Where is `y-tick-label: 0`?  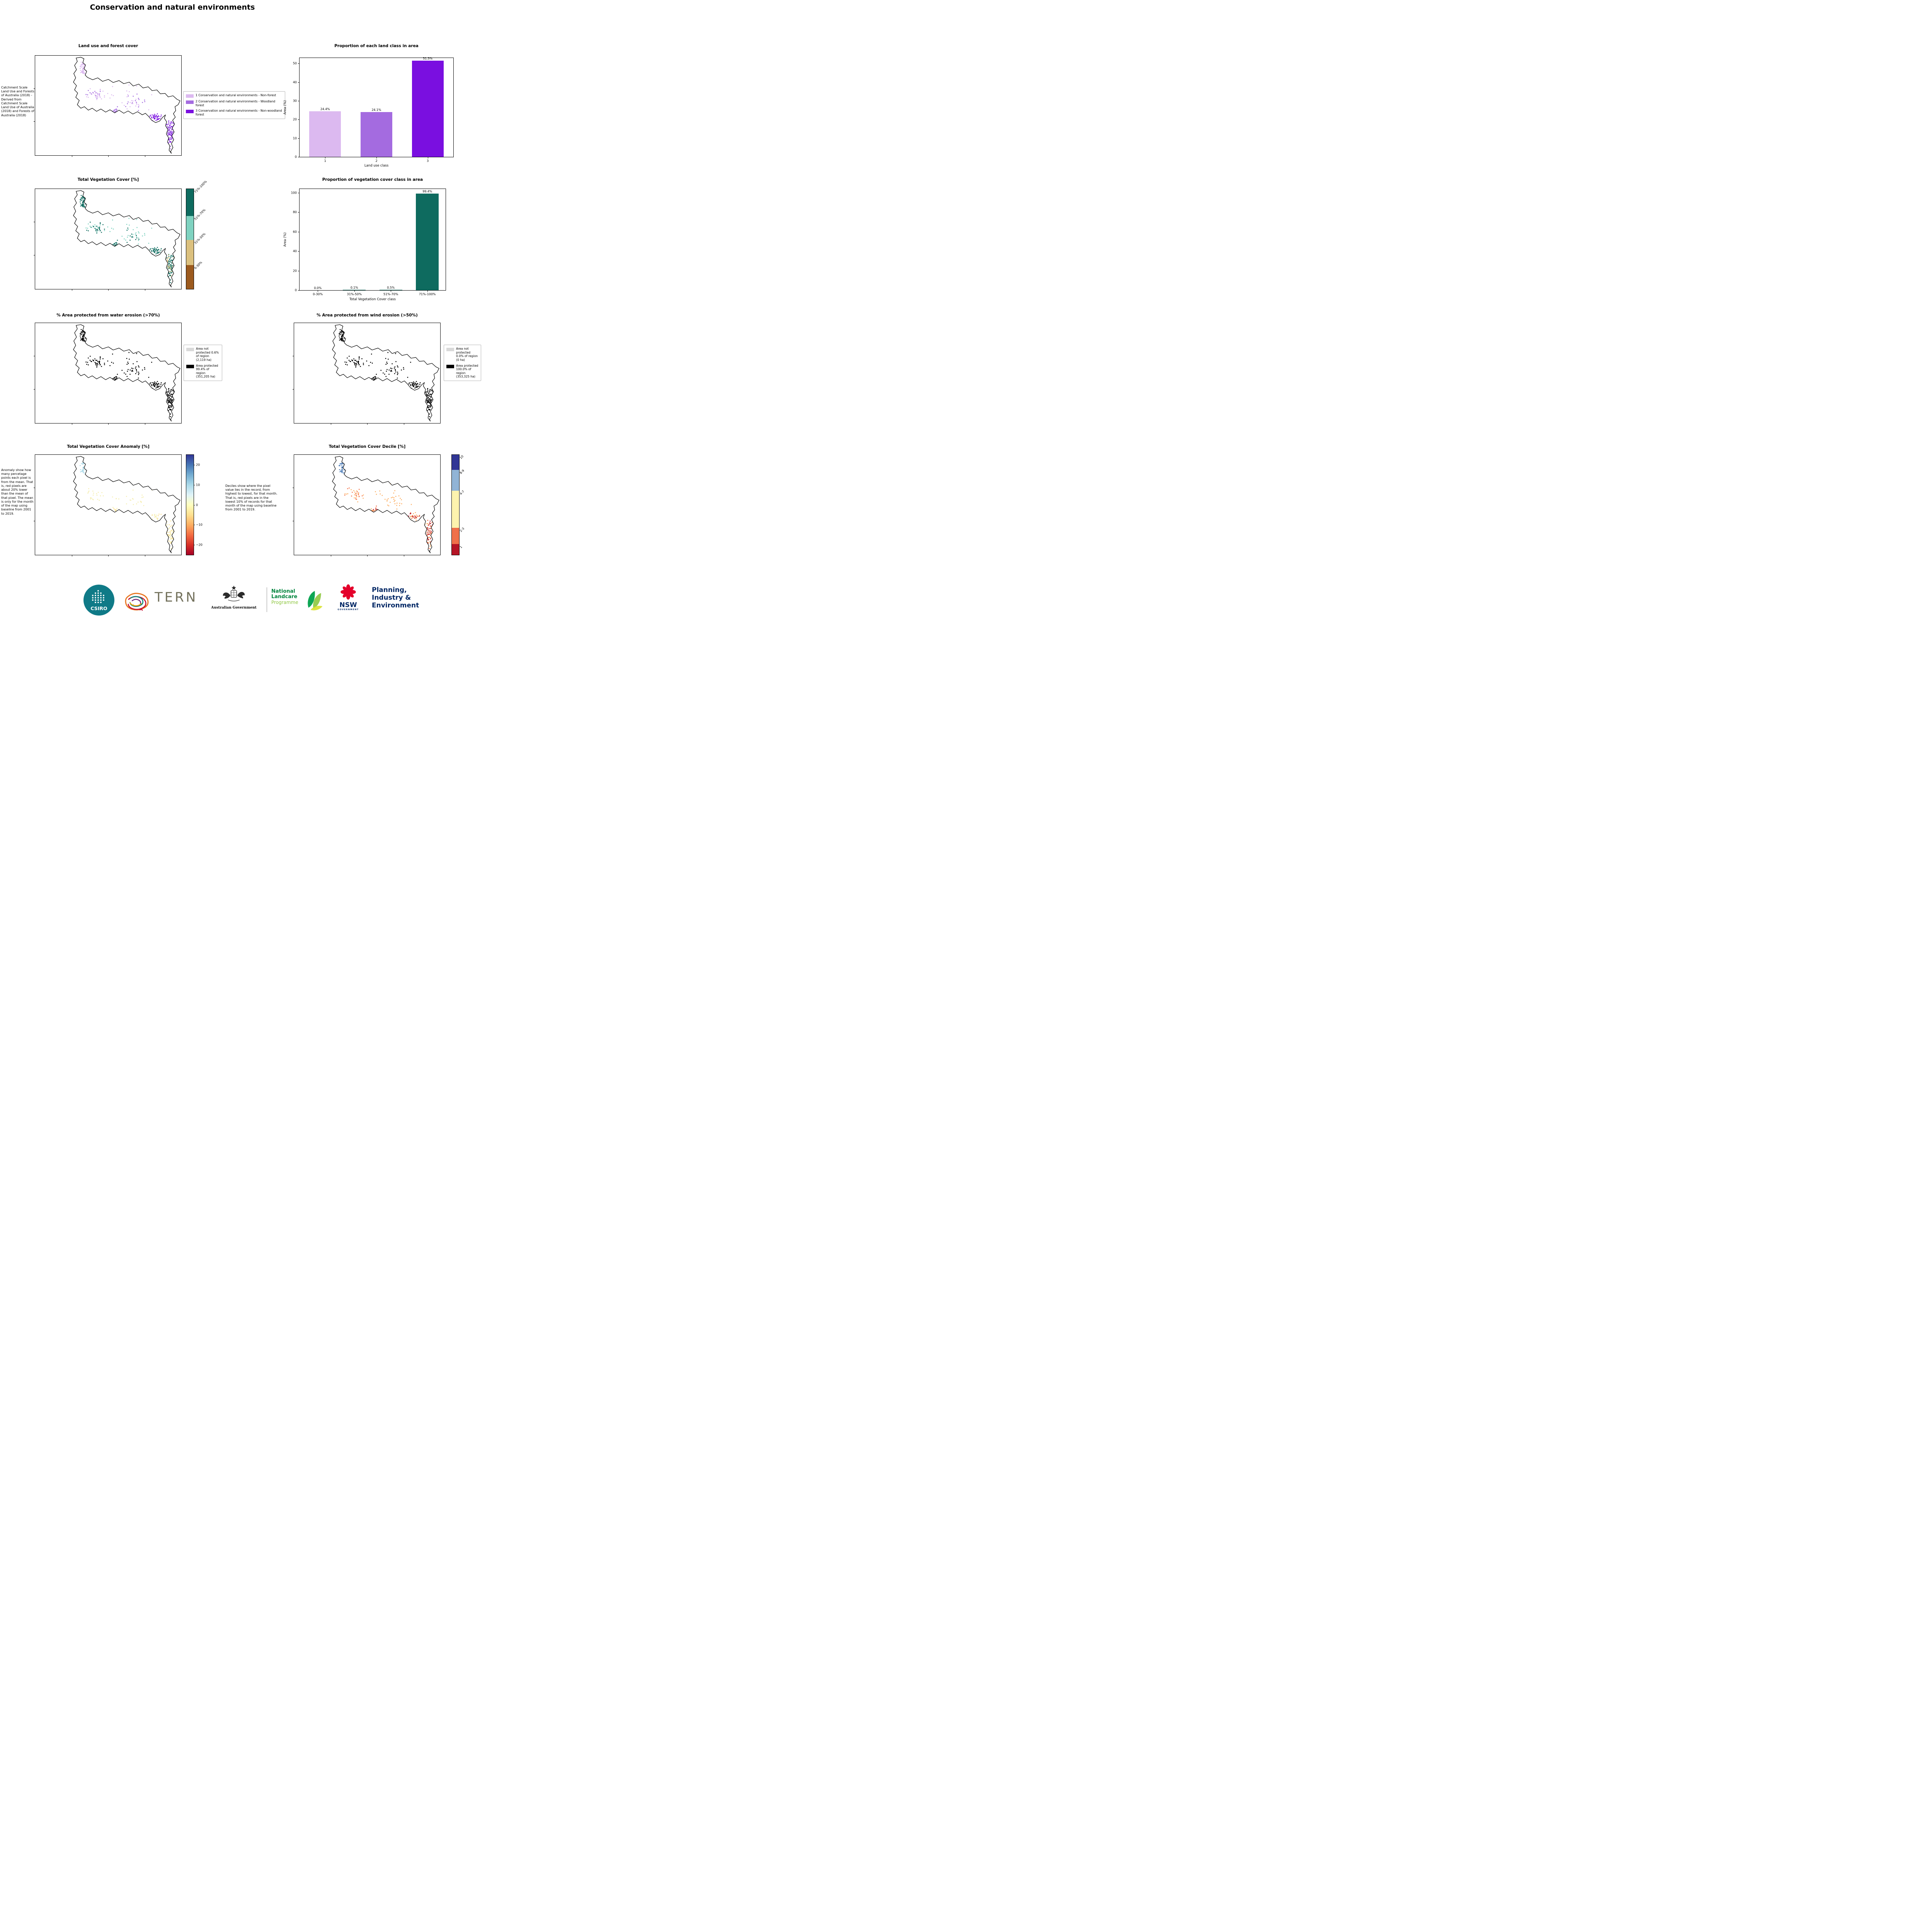
y-tick-label: 0 is located at coordinates (295, 290).